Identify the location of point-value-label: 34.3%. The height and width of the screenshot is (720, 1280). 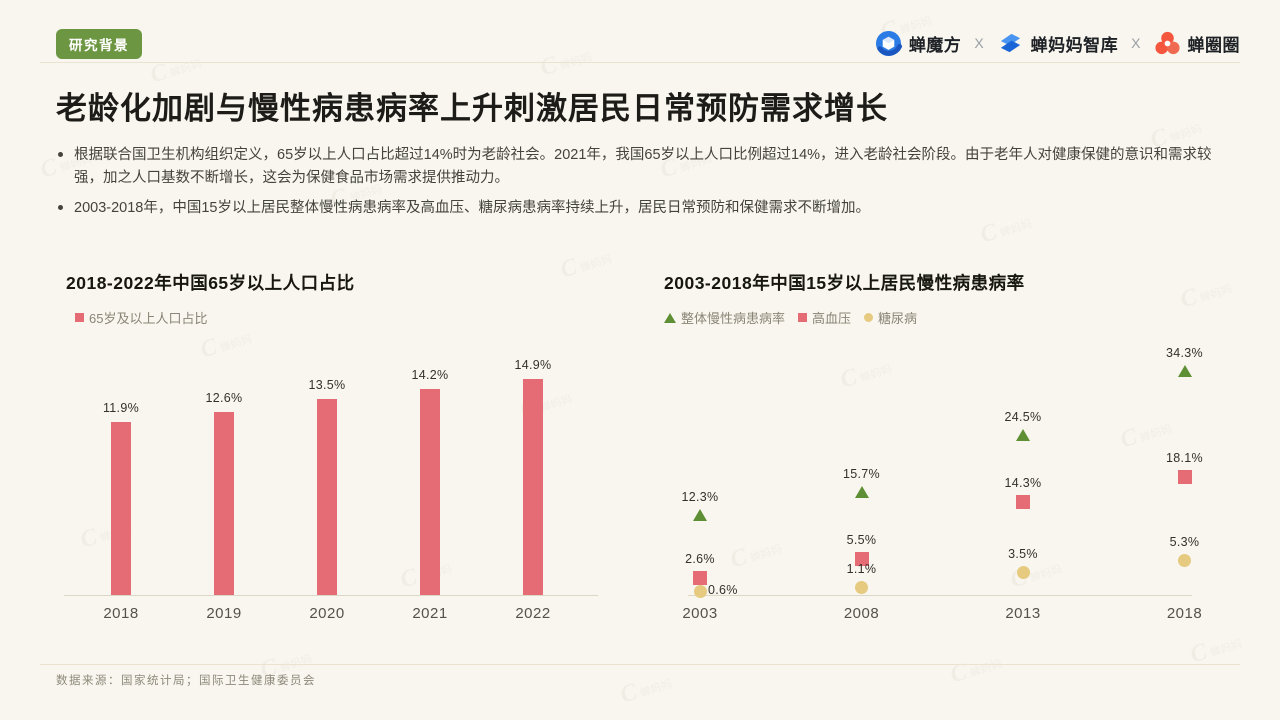
(1184, 353).